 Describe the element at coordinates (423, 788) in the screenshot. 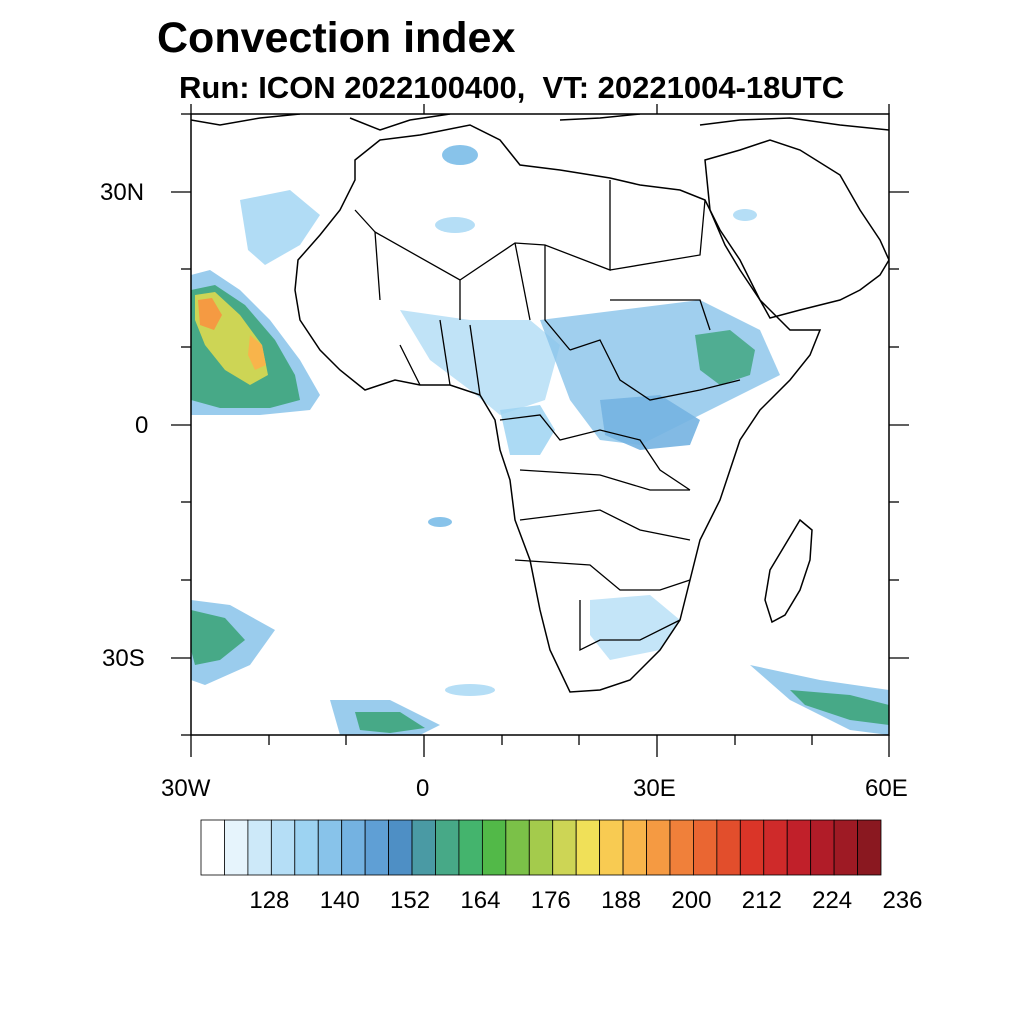

I see `lon-label-0: 0` at that location.